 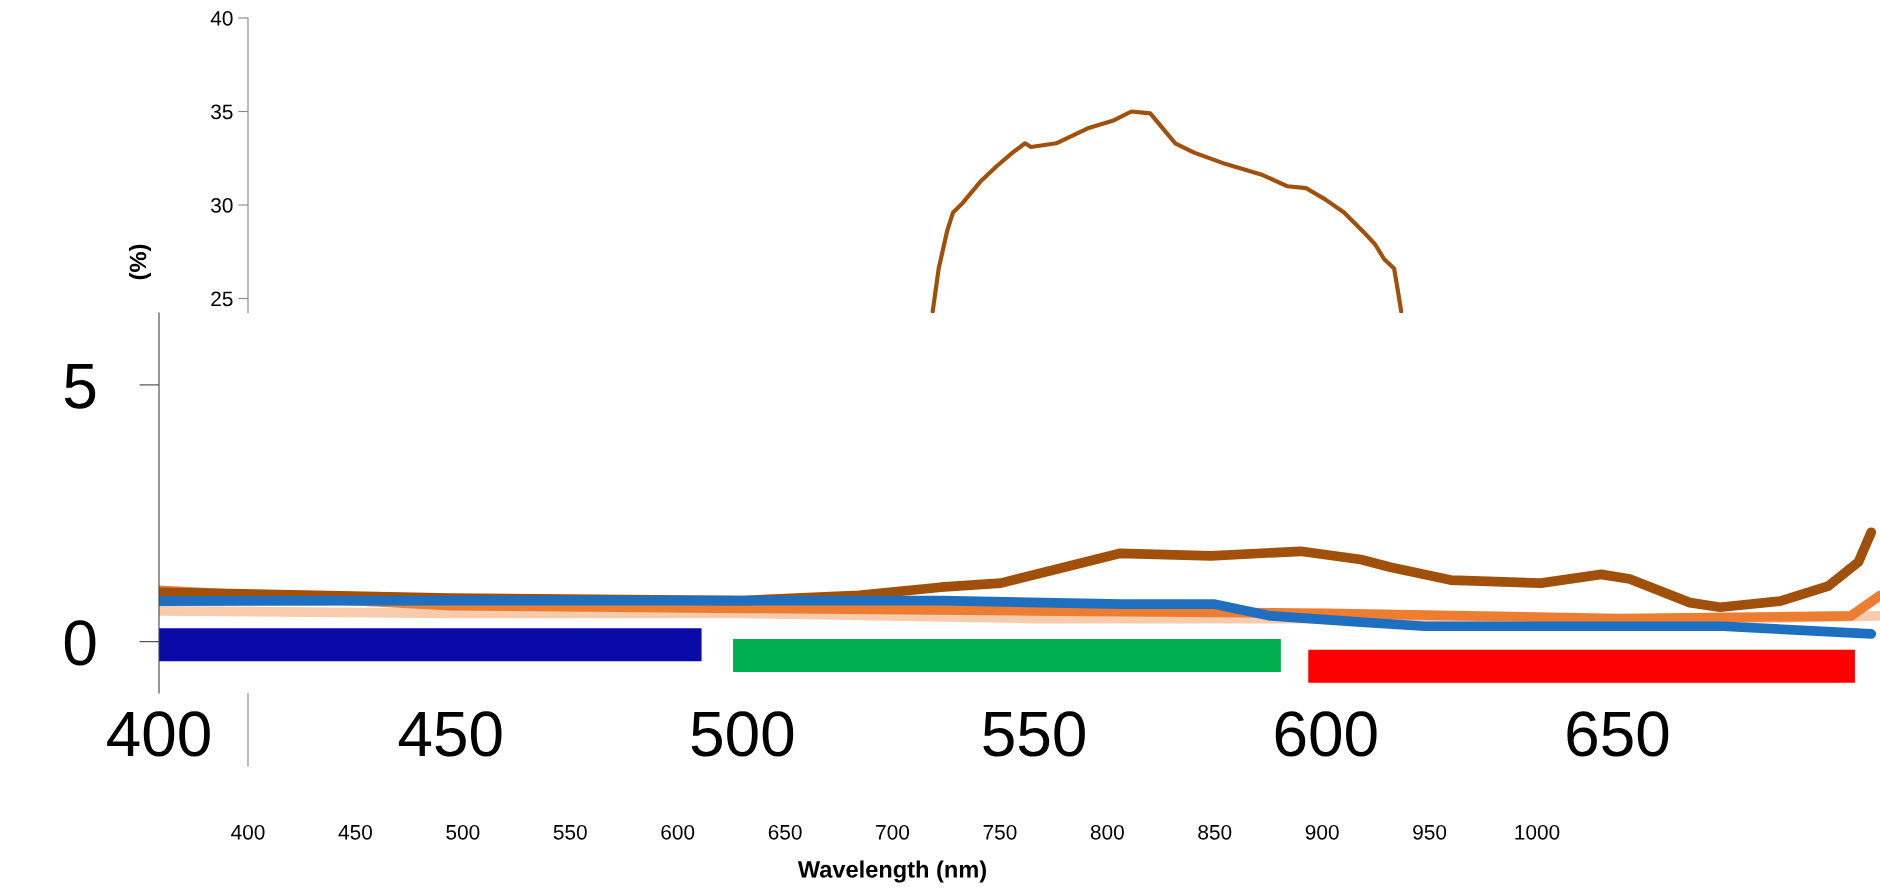 I want to click on line-series, so click(x=1167, y=211).